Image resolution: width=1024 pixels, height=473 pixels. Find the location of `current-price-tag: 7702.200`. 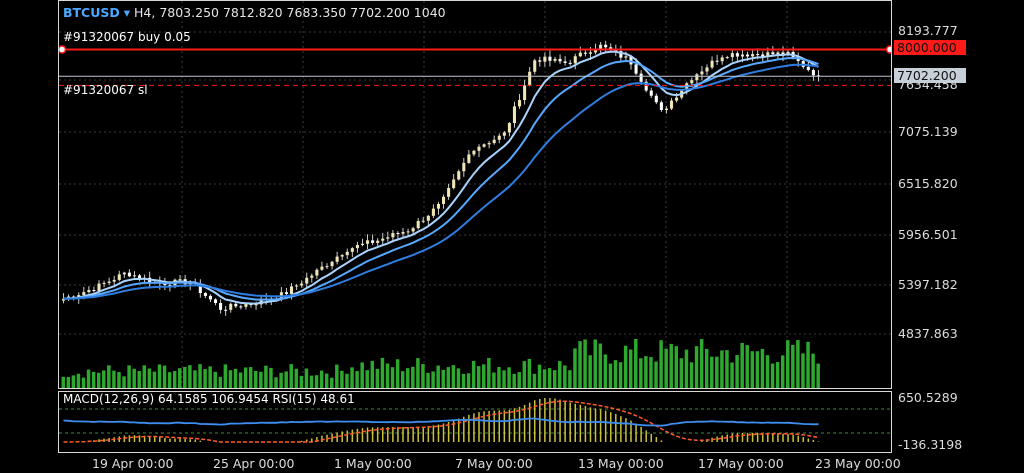

current-price-tag: 7702.200 is located at coordinates (930, 75).